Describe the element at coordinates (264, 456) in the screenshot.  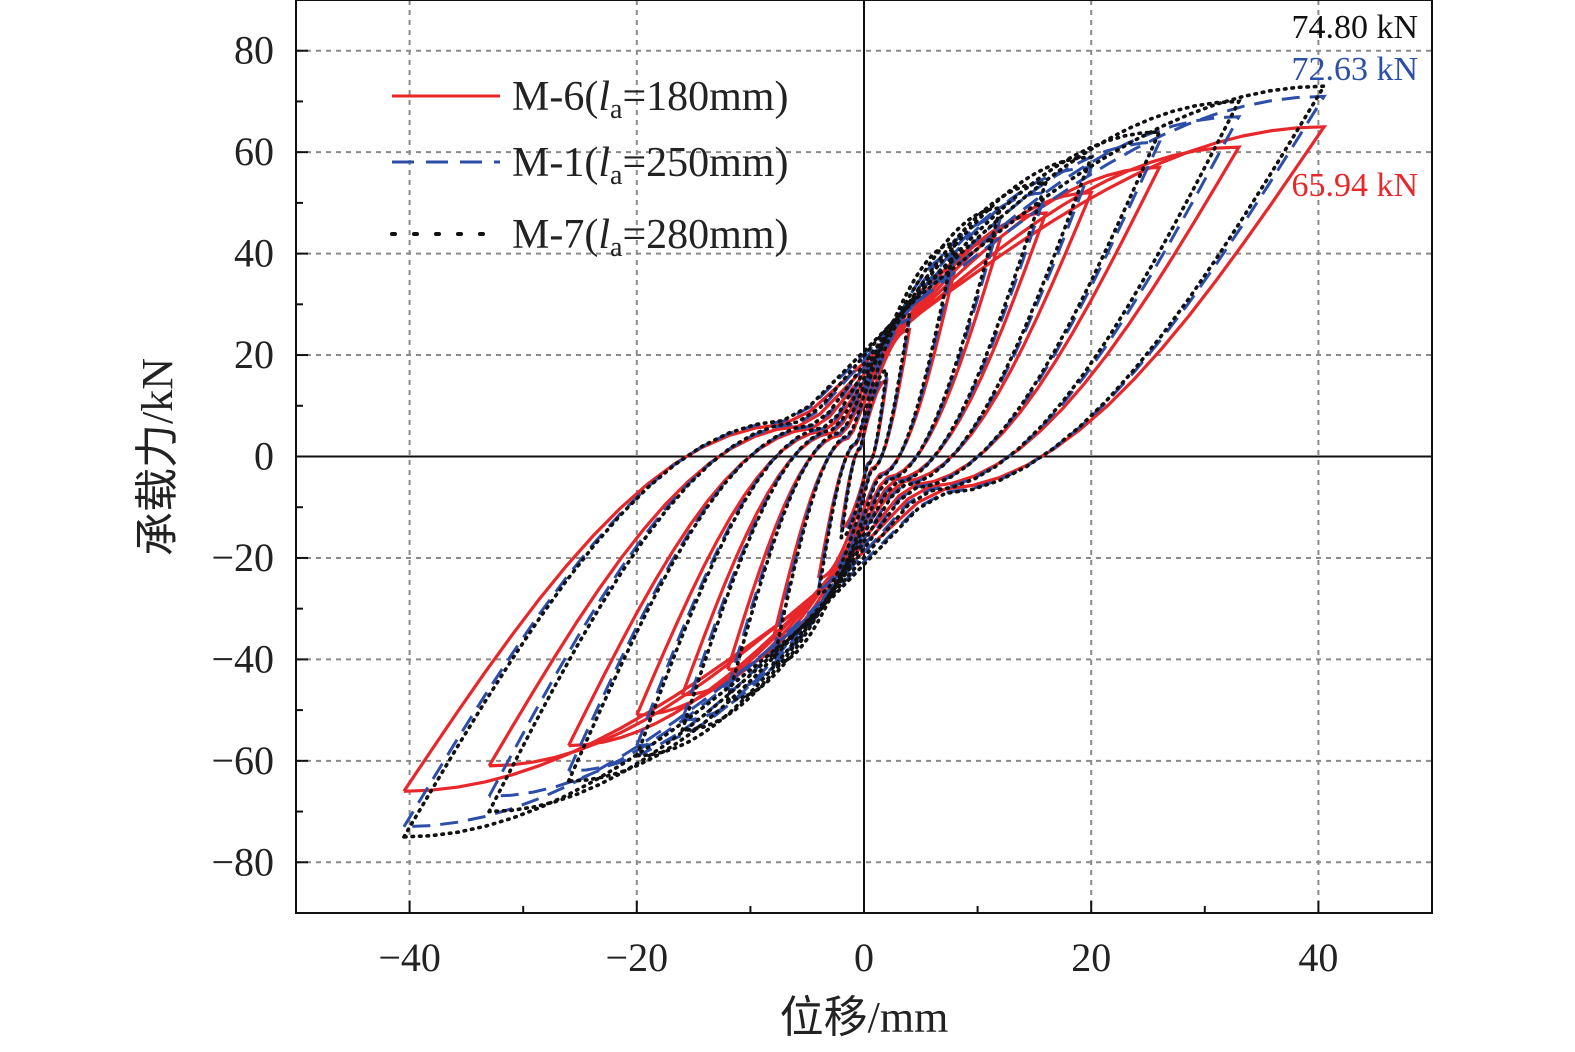
I see `y-tick-label: 0` at that location.